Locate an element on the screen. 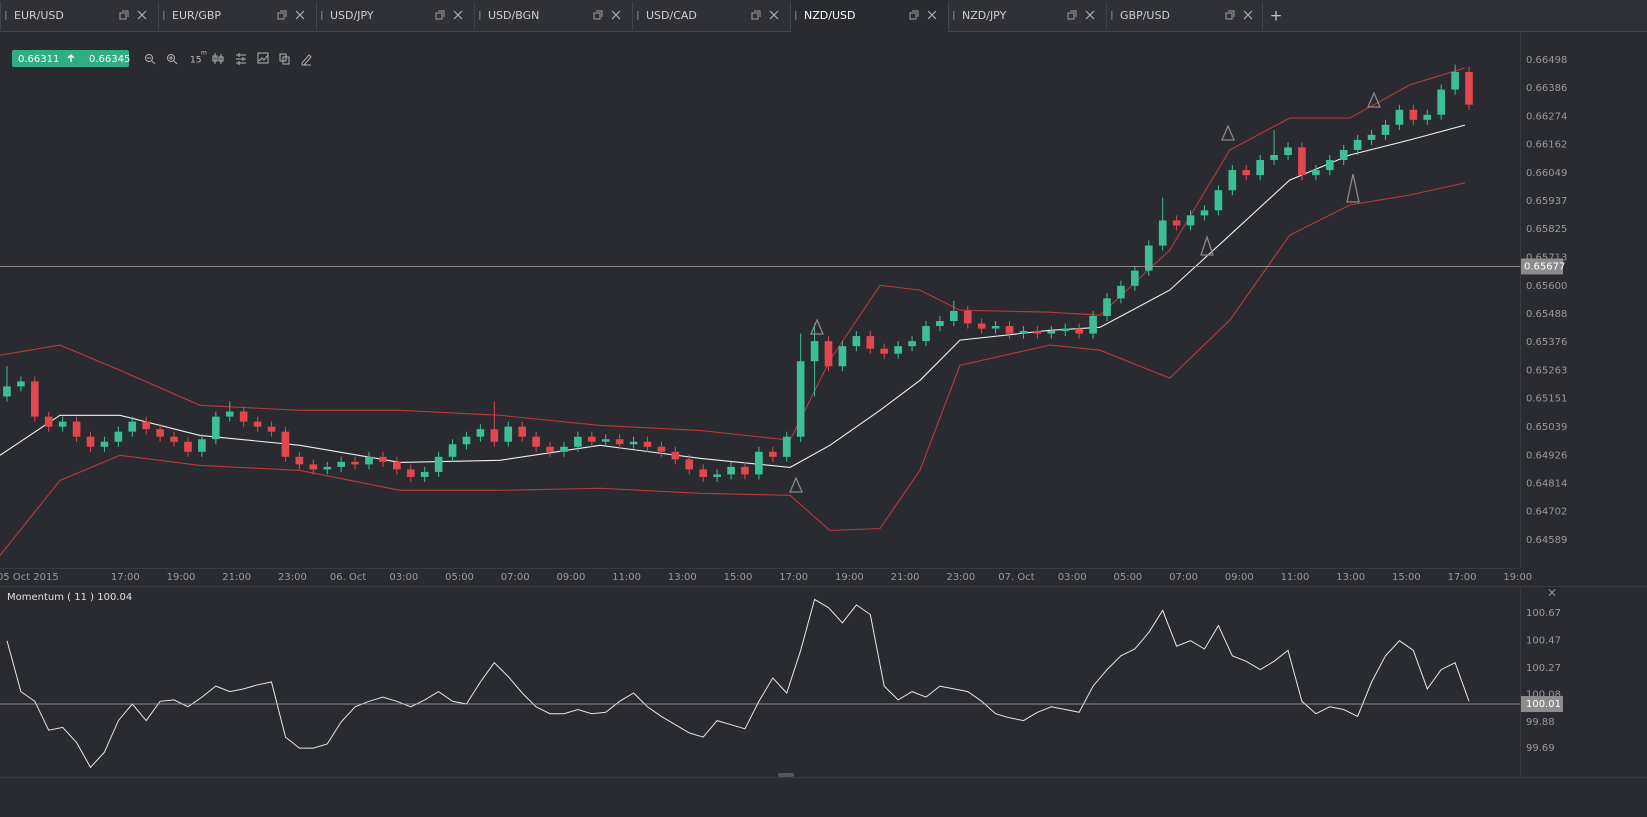 The image size is (1647, 817). indicators is located at coordinates (241, 59).